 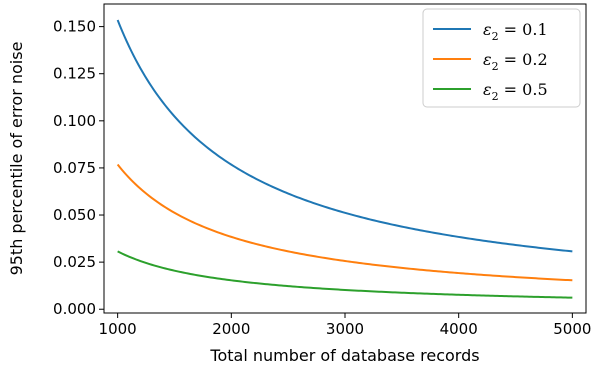 I want to click on y-axis-label: 95th percentile of error noise, so click(x=16, y=159).